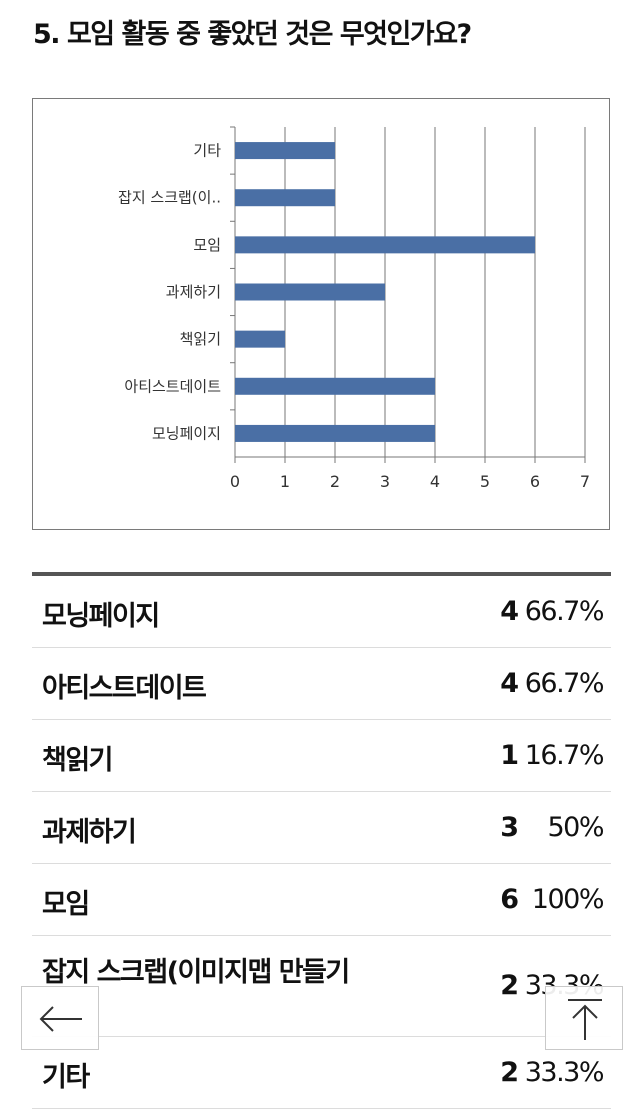  Describe the element at coordinates (200, 339) in the screenshot. I see `y-tick-label: 책읽기` at that location.